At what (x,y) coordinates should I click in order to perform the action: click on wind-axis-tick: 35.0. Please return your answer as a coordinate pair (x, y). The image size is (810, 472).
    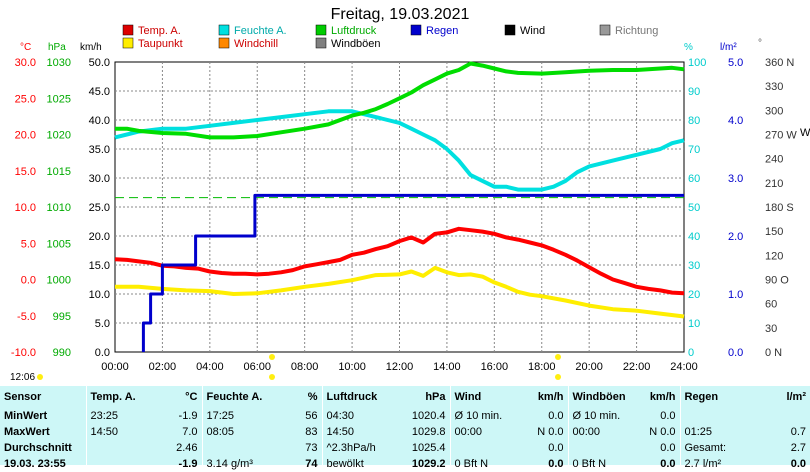
    Looking at the image, I should click on (99, 150).